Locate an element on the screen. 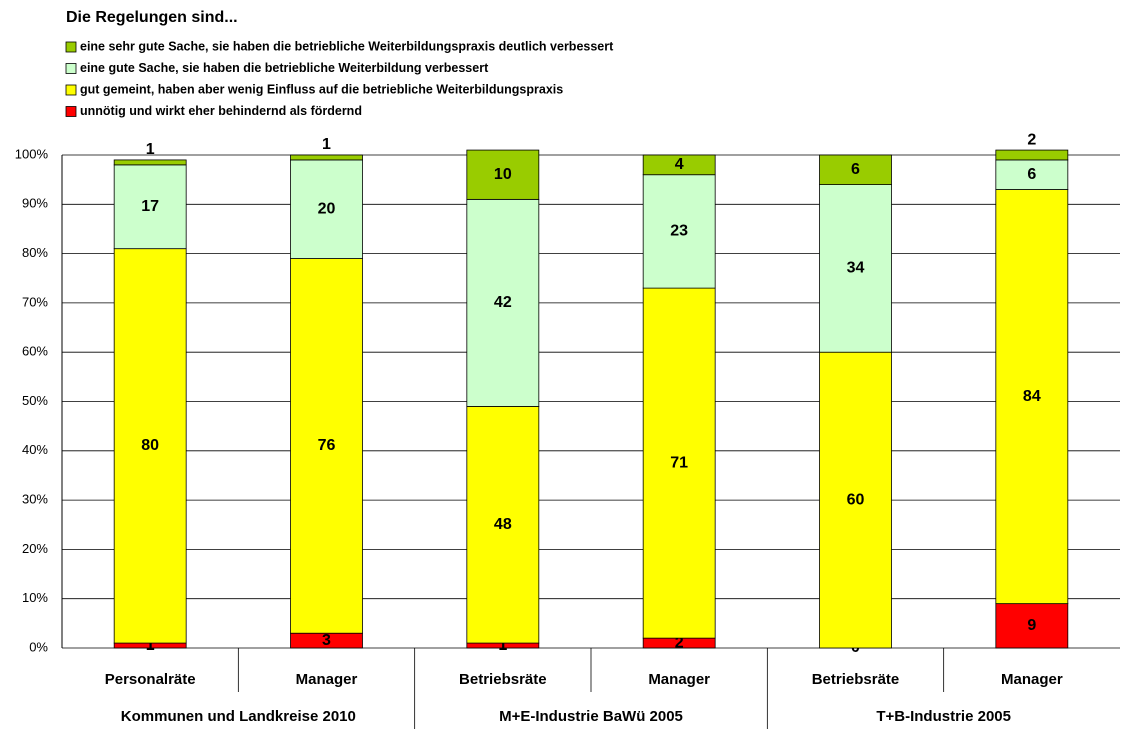 Image resolution: width=1121 pixels, height=729 pixels. data-label: 20 is located at coordinates (327, 208).